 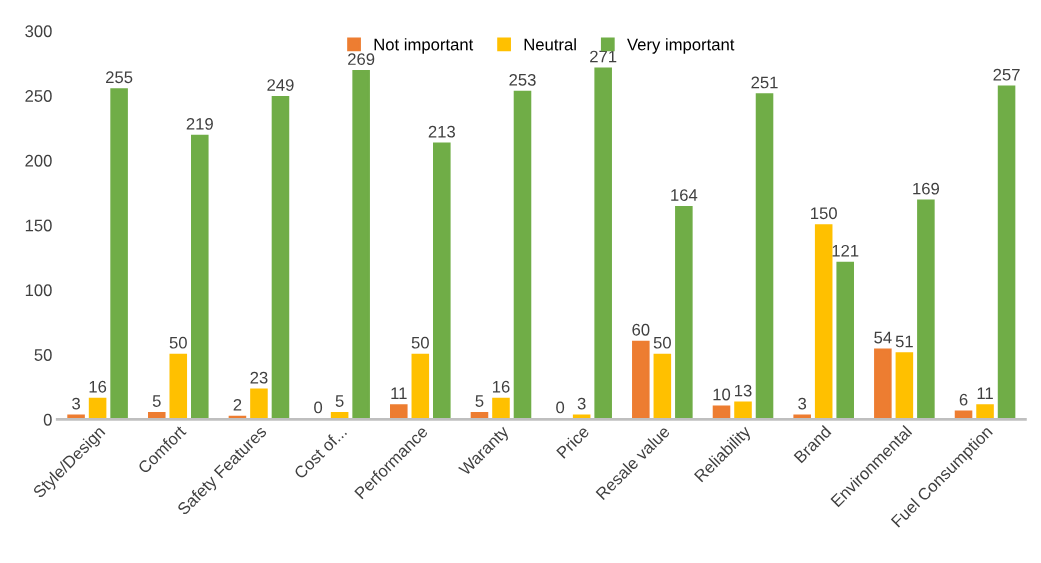 I want to click on data-label: 169, so click(x=926, y=188).